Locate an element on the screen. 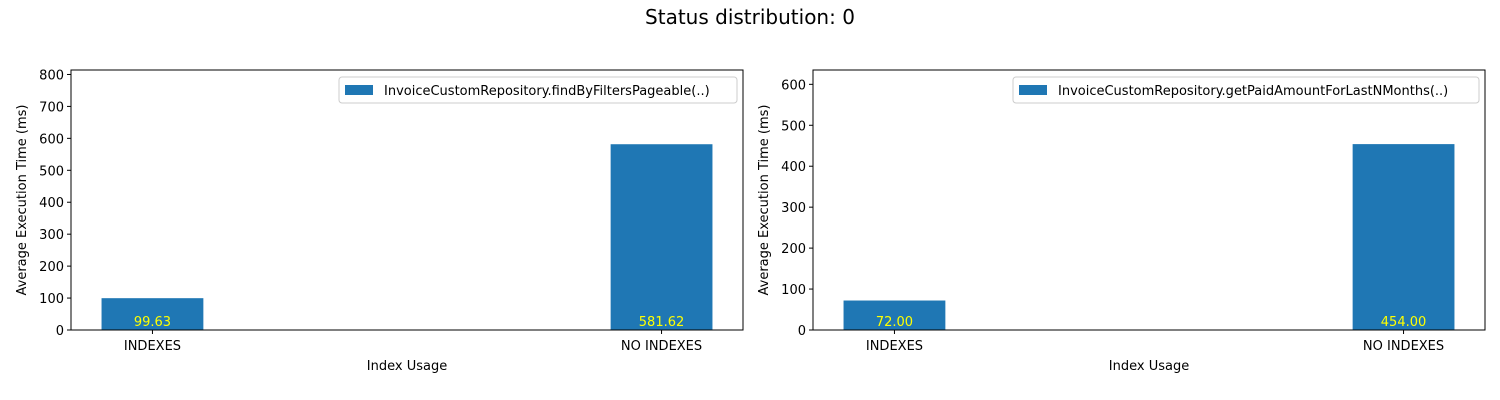  data-label: 99.63 is located at coordinates (152, 322).